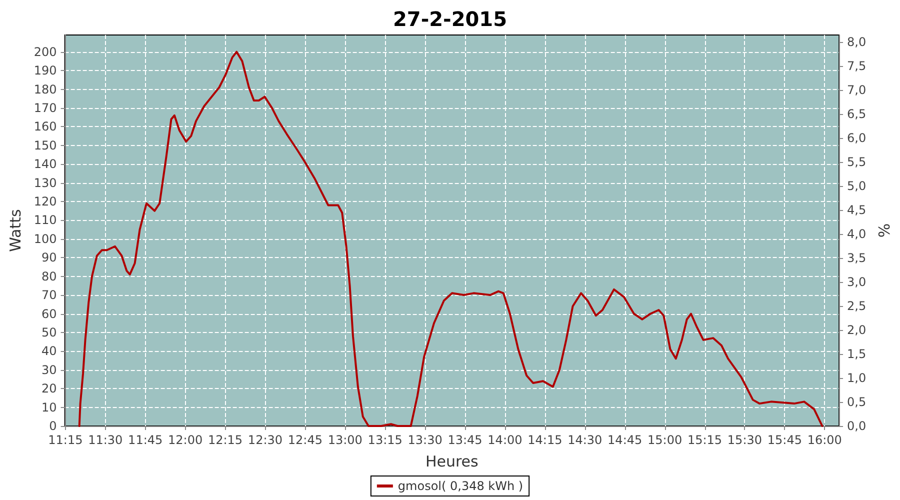  What do you see at coordinates (49, 407) in the screenshot?
I see `y-tick-label: 10` at bounding box center [49, 407].